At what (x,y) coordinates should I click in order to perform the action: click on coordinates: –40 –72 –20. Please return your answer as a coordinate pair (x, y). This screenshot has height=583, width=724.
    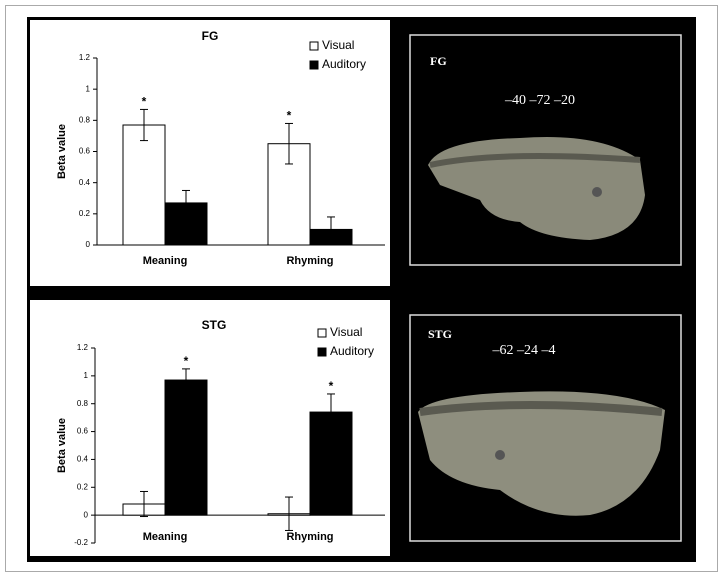
    Looking at the image, I should click on (539, 100).